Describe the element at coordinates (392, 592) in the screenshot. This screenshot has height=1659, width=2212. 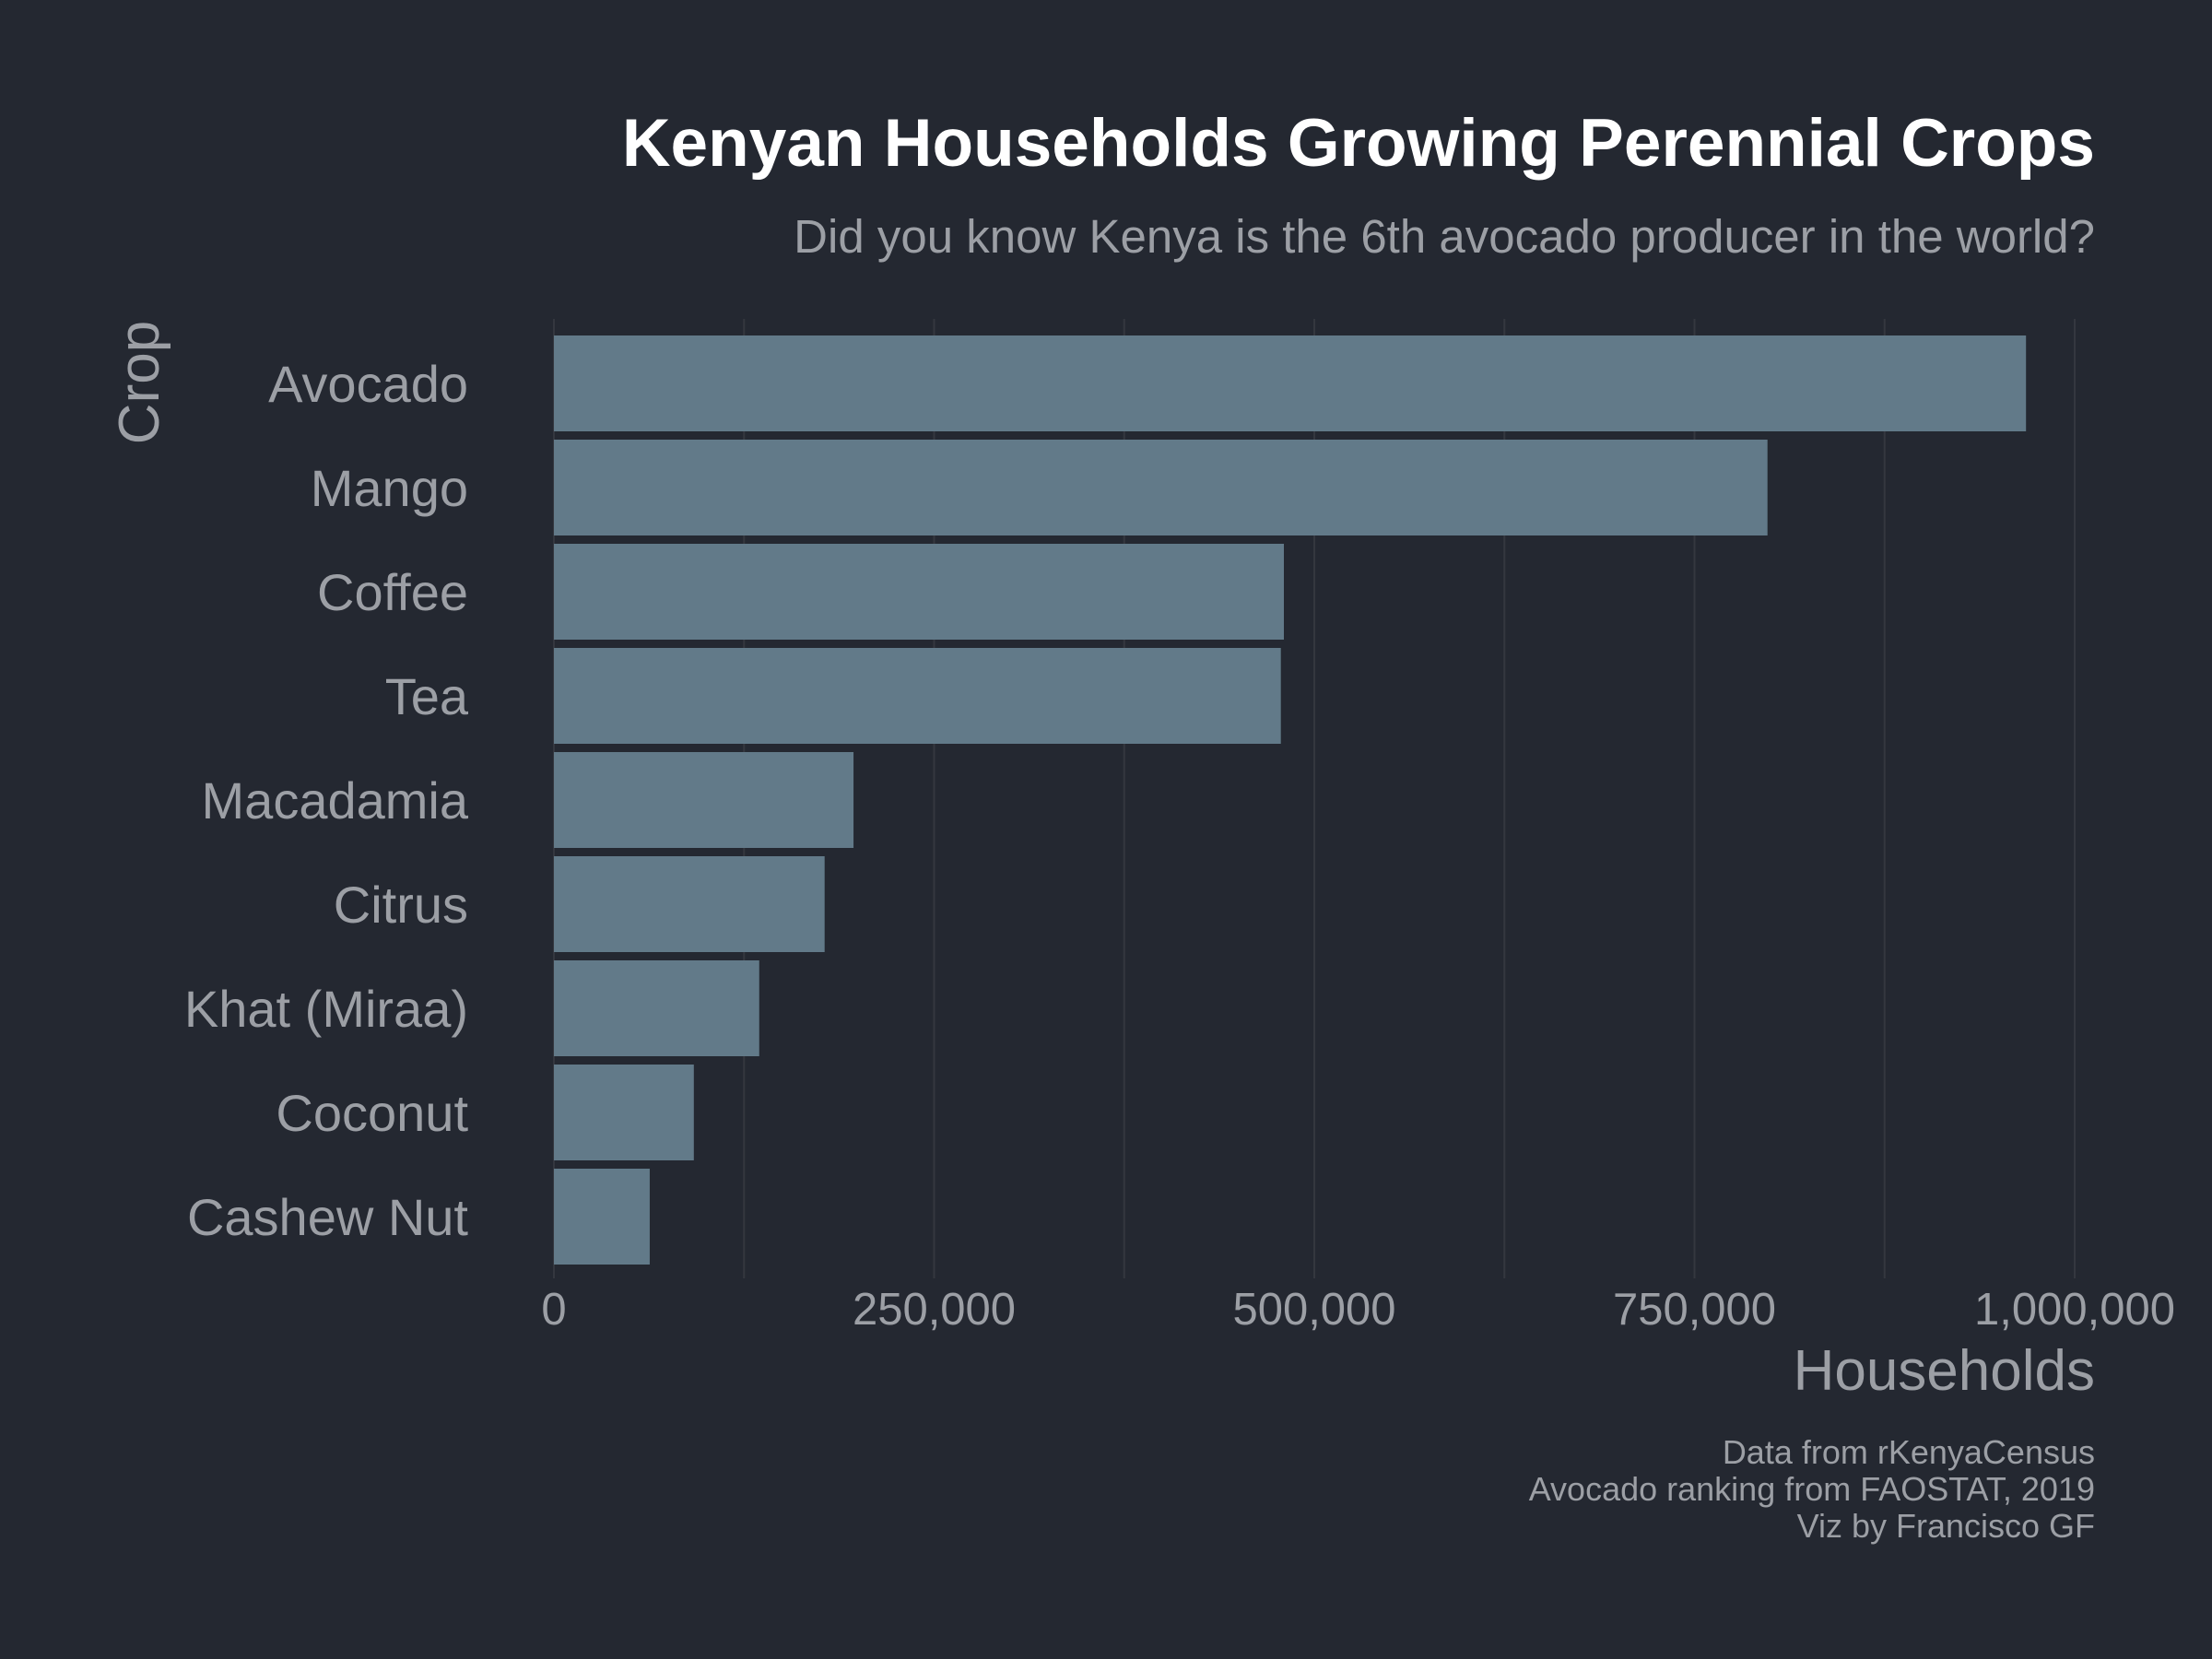
I see `category-label: Coffee` at that location.